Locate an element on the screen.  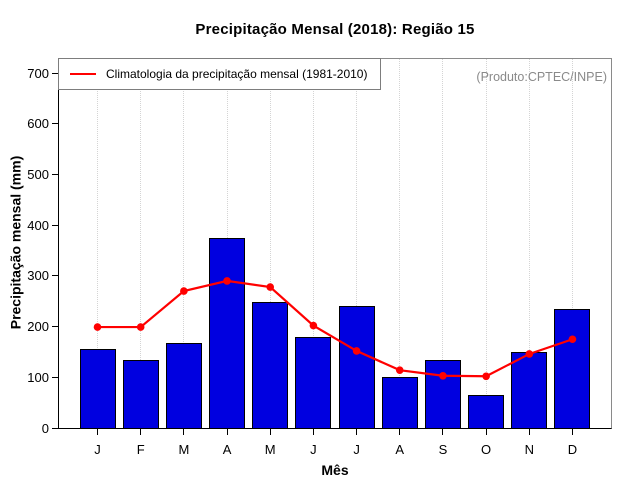
y-axis-title: Precipitação mensal (mm) is located at coordinates (15, 242).